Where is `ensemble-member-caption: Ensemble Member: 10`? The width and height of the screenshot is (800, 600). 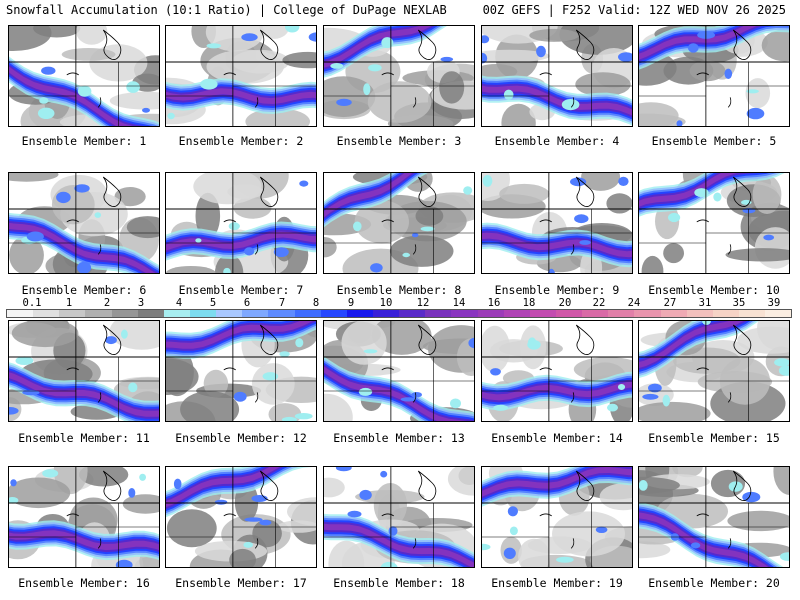
ensemble-member-caption: Ensemble Member: 10 is located at coordinates (714, 290).